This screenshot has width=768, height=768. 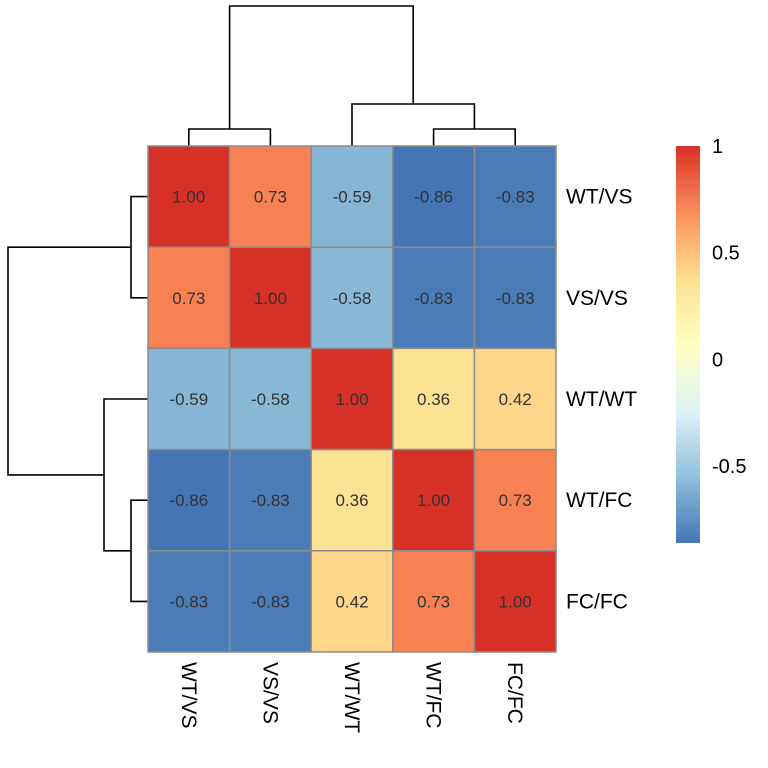 I want to click on row-labels: WT/VS VS/VS WT/WT WT/FC FC/FC, so click(x=601, y=400).